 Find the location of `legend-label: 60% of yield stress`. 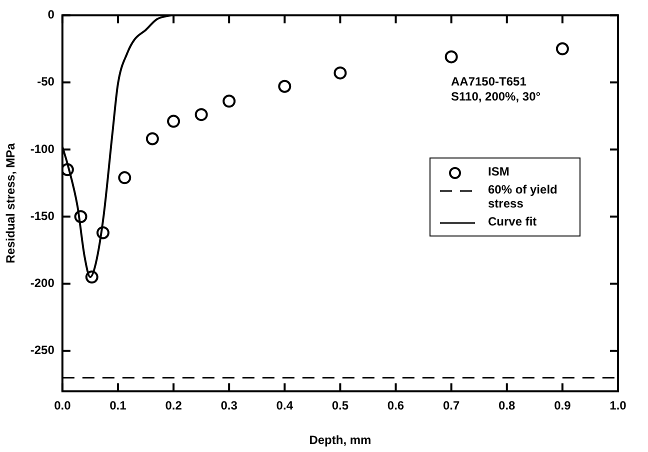

legend-label: 60% of yield stress is located at coordinates (523, 196).